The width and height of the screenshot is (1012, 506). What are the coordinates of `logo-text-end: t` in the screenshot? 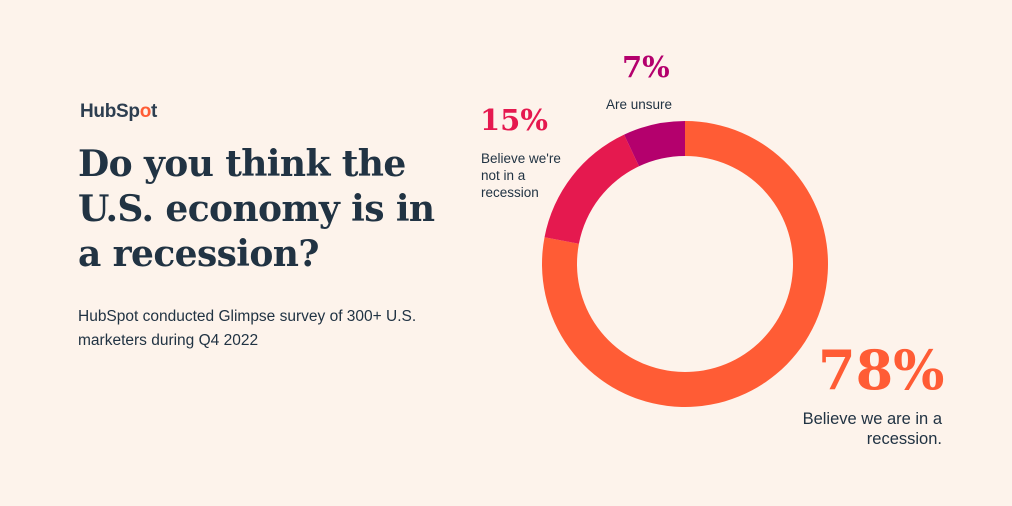 It's located at (154, 111).